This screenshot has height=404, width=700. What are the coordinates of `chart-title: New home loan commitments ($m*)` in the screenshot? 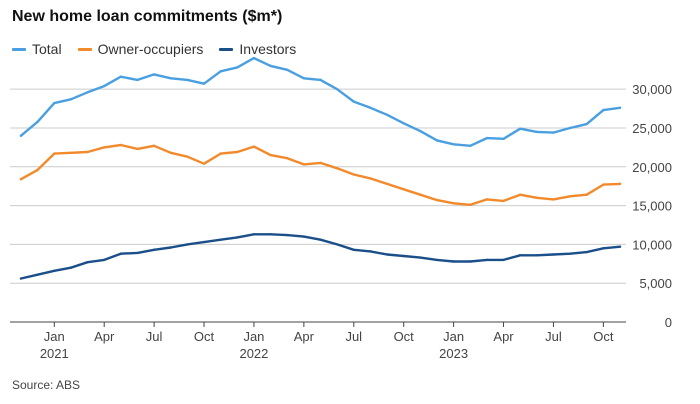 It's located at (147, 16).